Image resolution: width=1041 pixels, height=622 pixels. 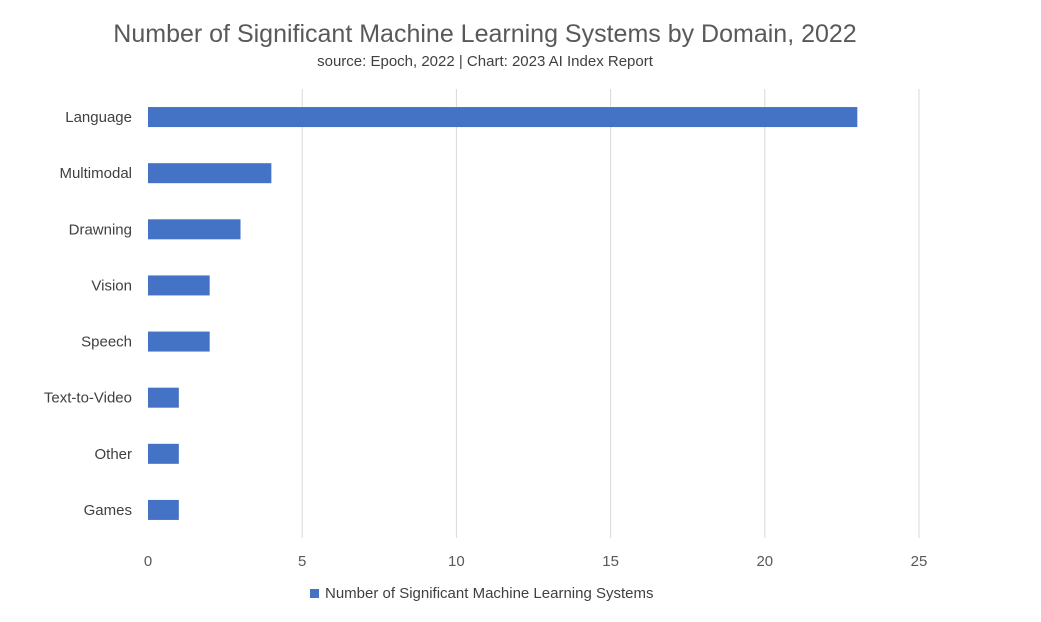 I want to click on category-label: Text-to-Video, so click(x=88, y=398).